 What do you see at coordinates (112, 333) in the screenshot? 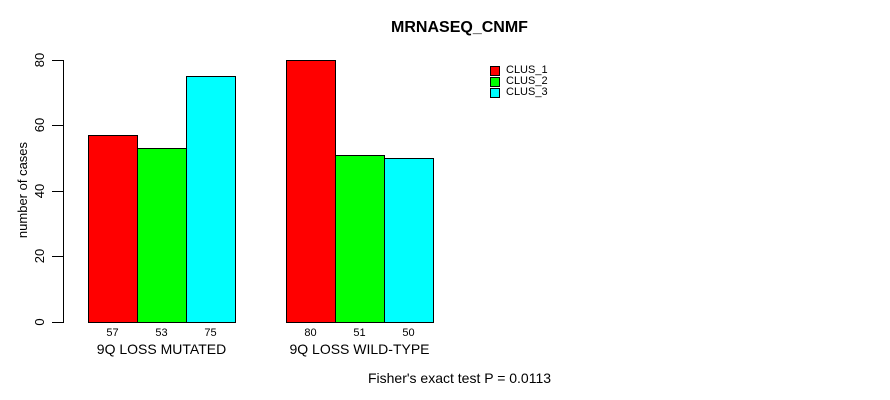
I see `bar-value-label: 57` at bounding box center [112, 333].